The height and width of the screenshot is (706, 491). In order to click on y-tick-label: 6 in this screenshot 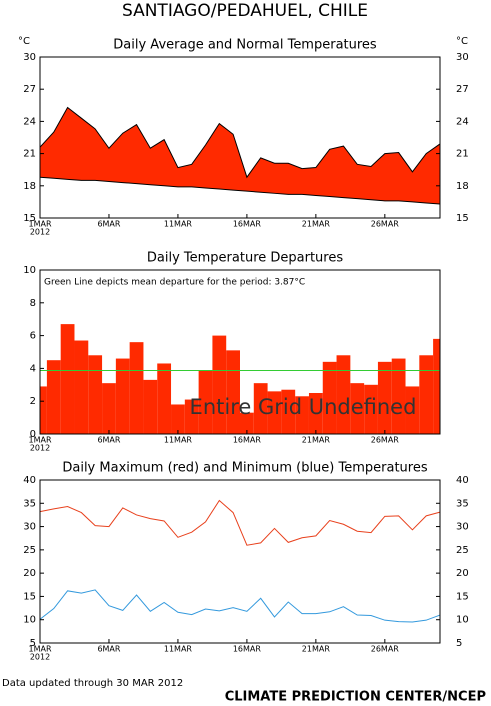, I will do `click(33, 336)`.